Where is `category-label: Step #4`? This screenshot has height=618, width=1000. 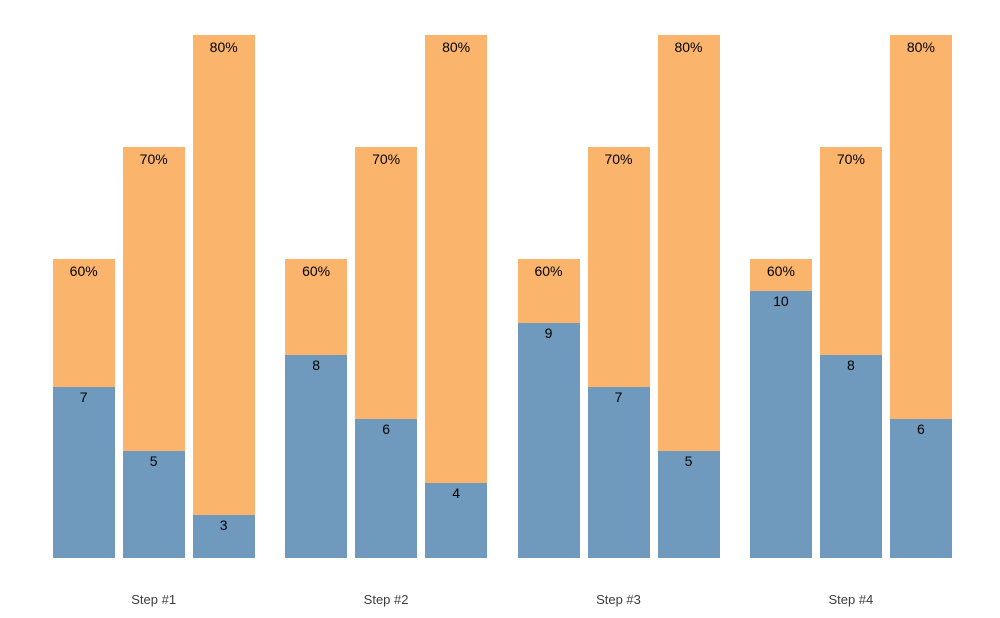 category-label: Step #4 is located at coordinates (851, 599).